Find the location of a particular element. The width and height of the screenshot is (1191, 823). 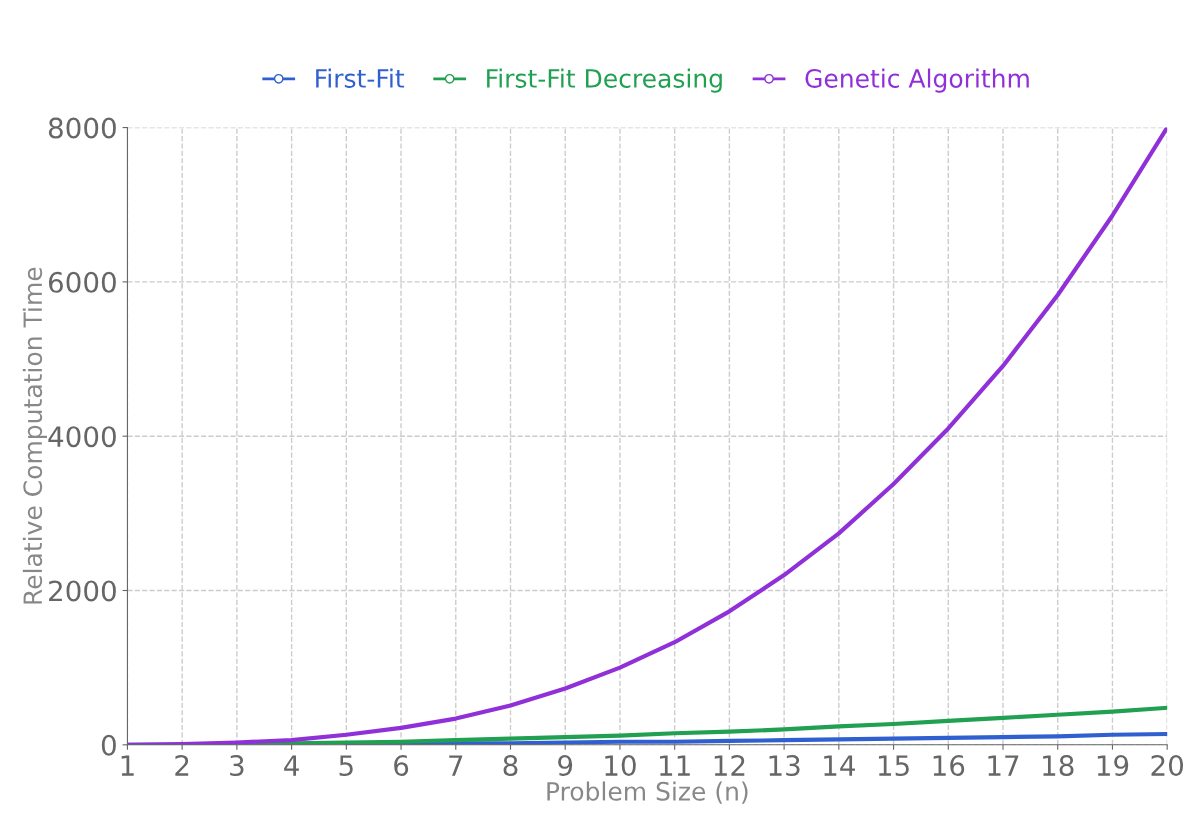

x-tick-label: 2 is located at coordinates (182, 765).